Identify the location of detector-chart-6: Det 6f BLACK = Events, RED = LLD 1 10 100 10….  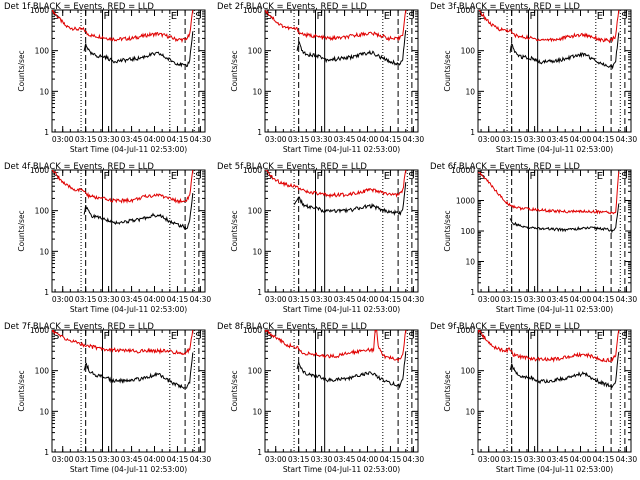
(534, 238).